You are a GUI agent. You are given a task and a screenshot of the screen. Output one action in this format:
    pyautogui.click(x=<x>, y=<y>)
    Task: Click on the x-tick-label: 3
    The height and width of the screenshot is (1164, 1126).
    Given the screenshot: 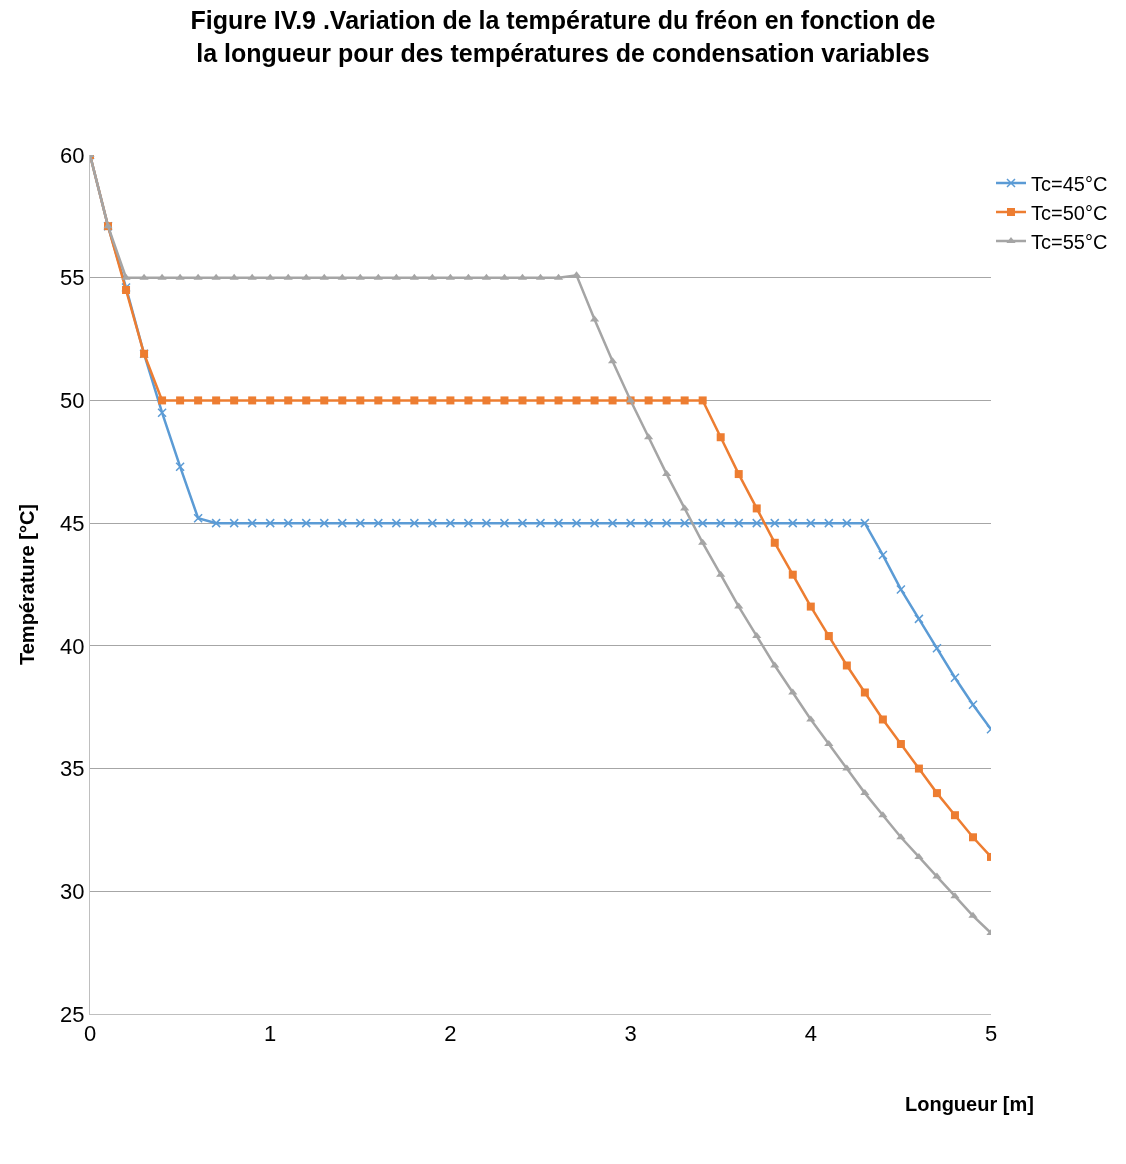 What is the action you would take?
    pyautogui.click(x=630, y=1034)
    